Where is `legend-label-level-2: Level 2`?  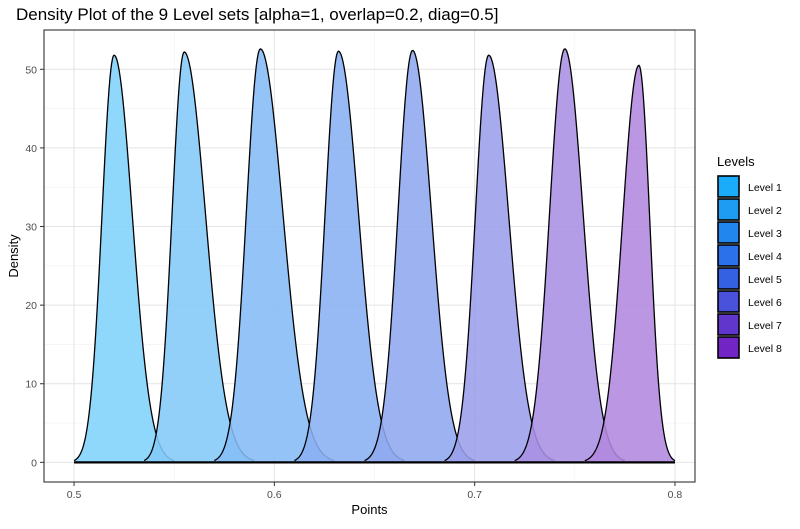 legend-label-level-2: Level 2 is located at coordinates (765, 211).